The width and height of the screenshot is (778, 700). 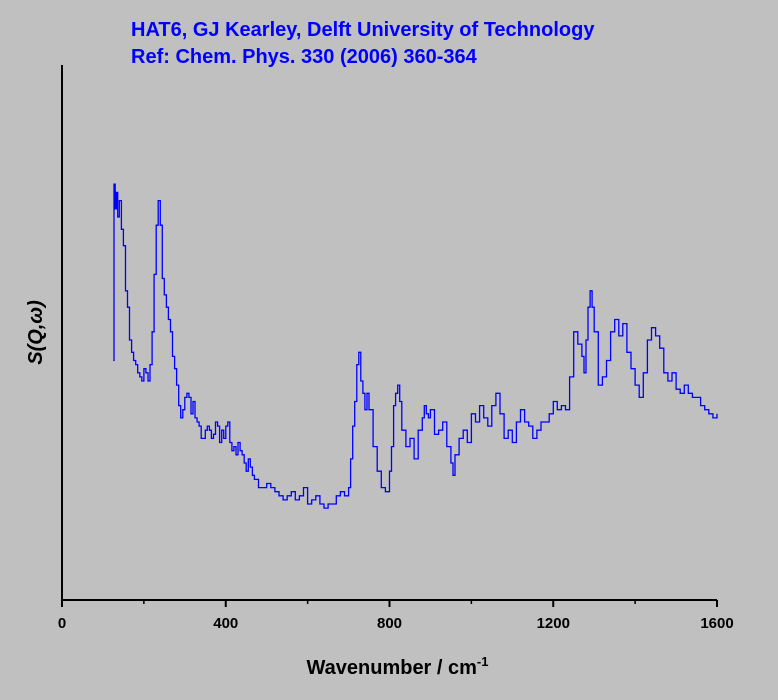 I want to click on x-tick-label: 1600, so click(x=716, y=623).